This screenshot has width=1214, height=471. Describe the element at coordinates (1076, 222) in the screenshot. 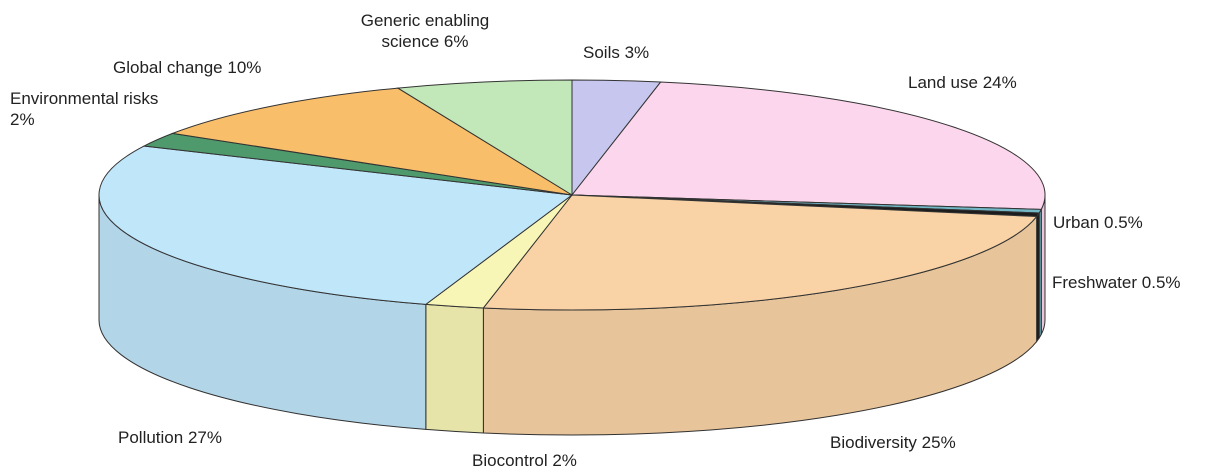

I see `category-name: Urban` at that location.